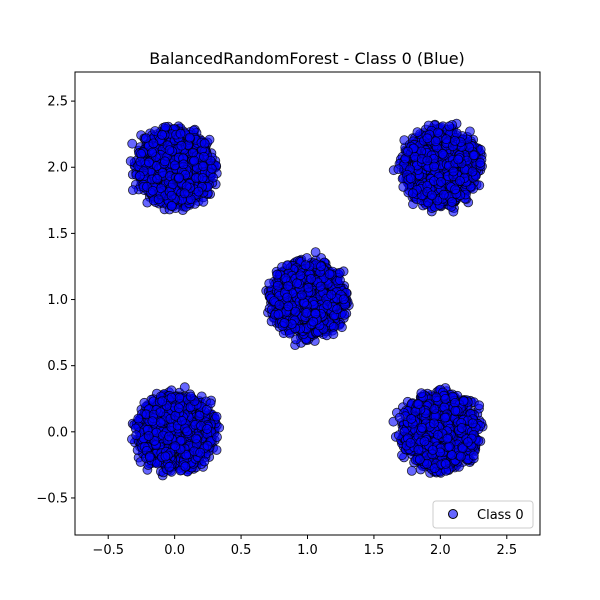 The height and width of the screenshot is (600, 600). Describe the element at coordinates (241, 550) in the screenshot. I see `x-tick-label: 0.5` at that location.